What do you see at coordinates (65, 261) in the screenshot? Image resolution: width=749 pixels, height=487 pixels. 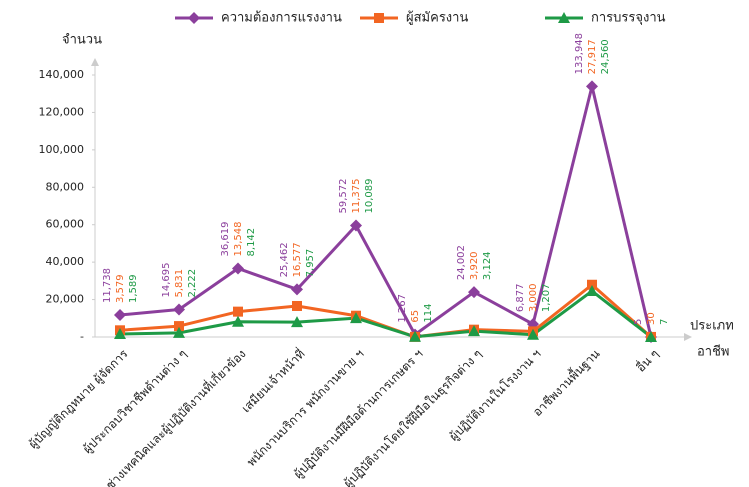 I see `y-tick-label: 40,000` at bounding box center [65, 261].